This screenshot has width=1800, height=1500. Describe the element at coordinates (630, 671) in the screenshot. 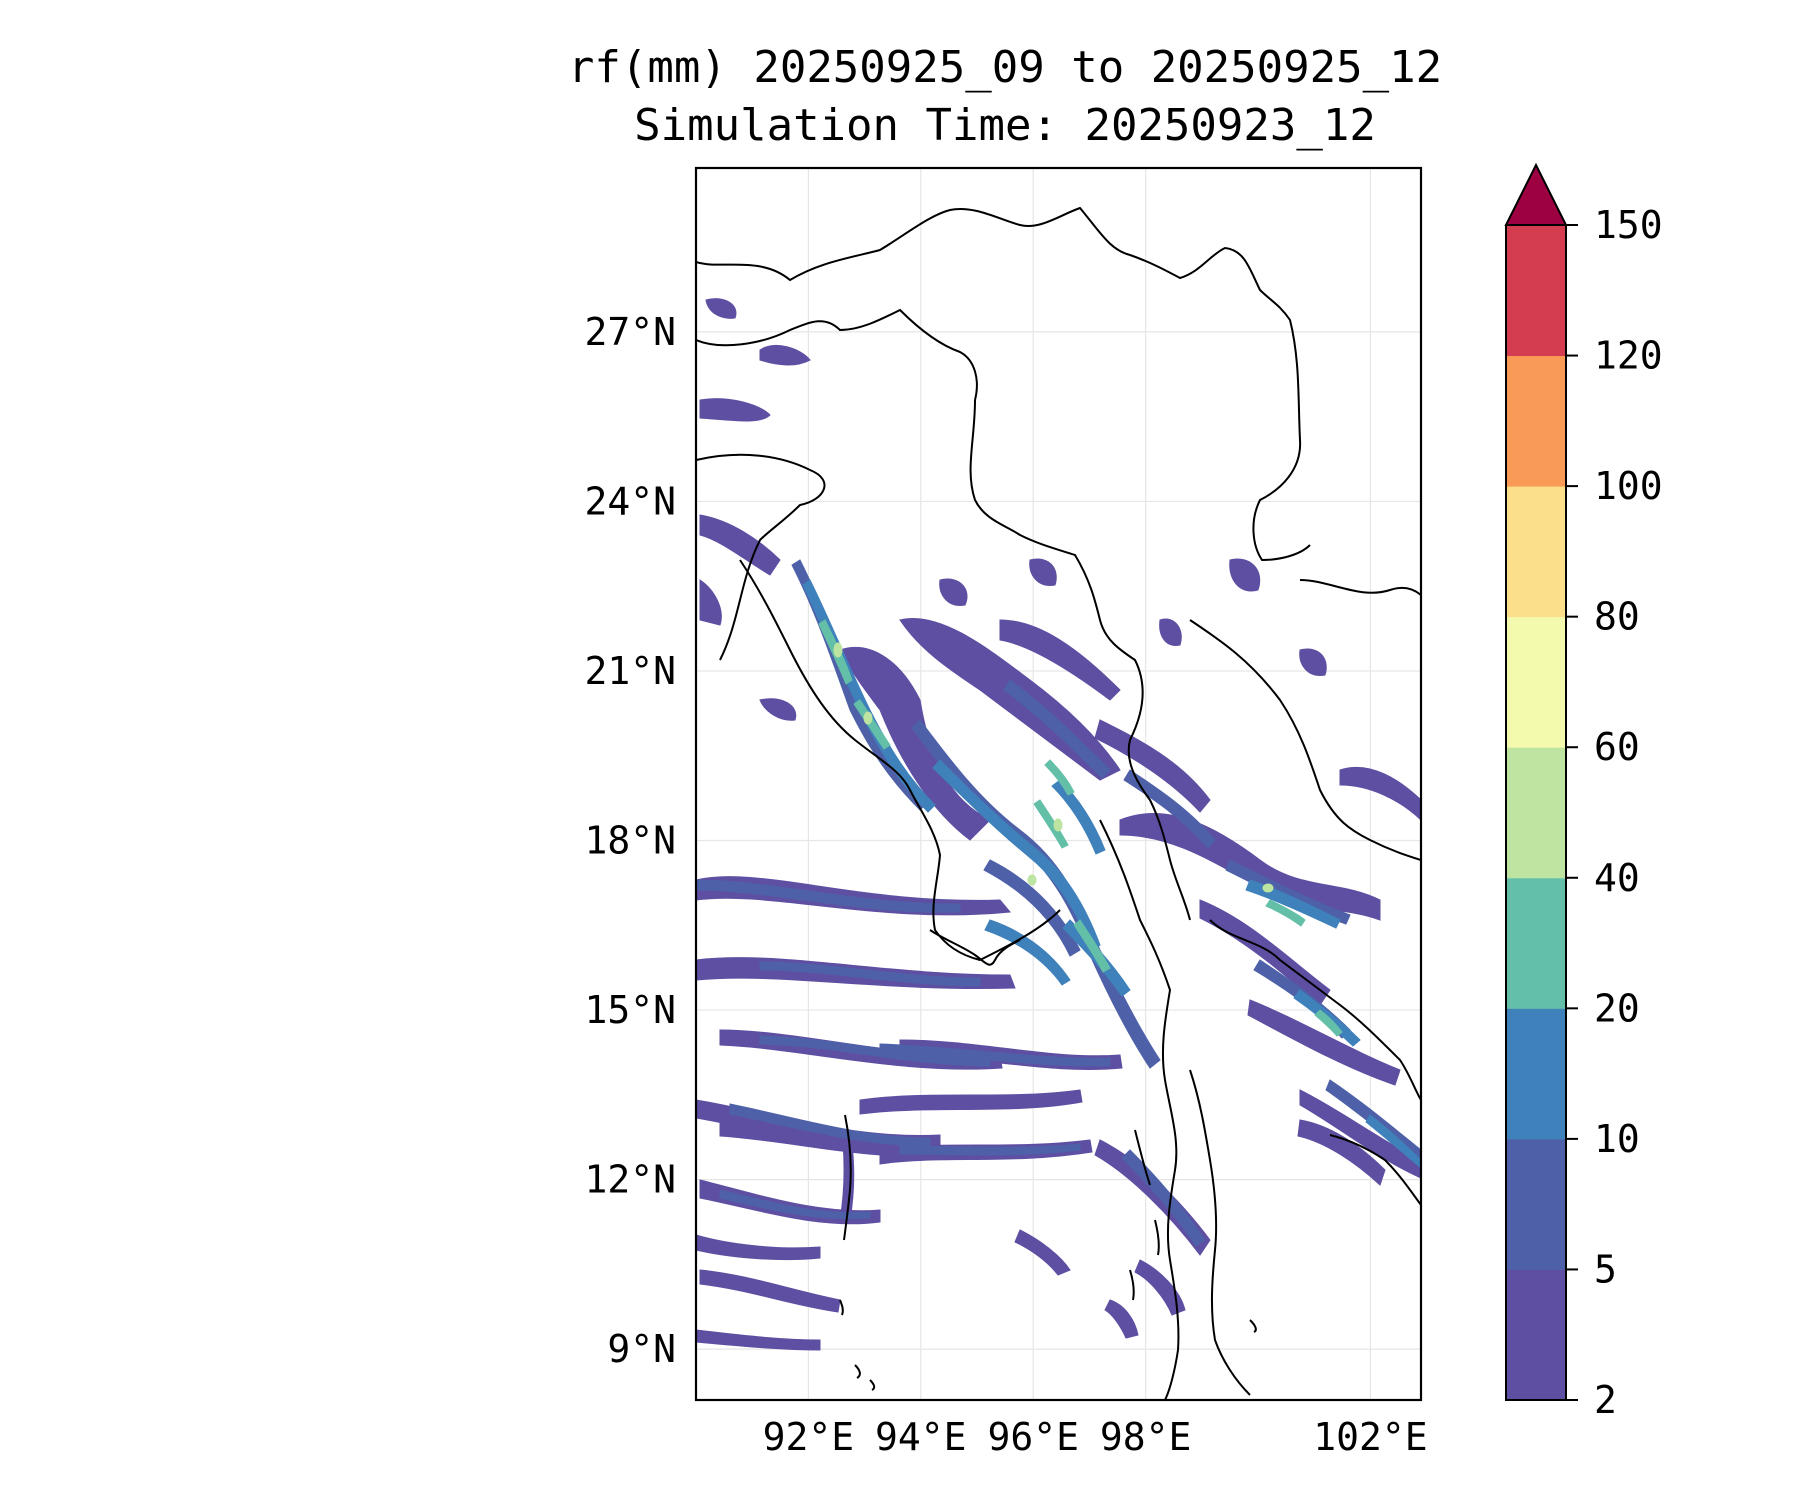

I see `lat-tick-label: 21°N` at that location.